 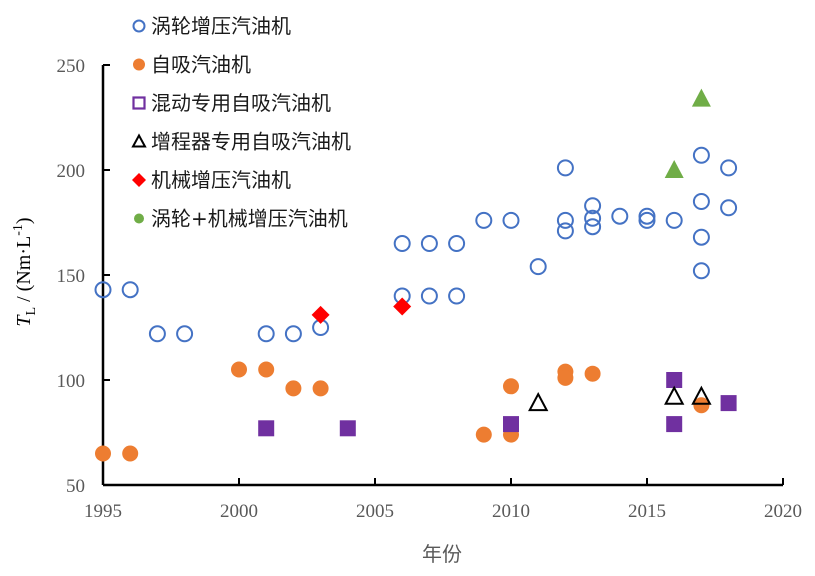 I want to click on legend-item: 增程器专用自吸汽油机, so click(x=241, y=142).